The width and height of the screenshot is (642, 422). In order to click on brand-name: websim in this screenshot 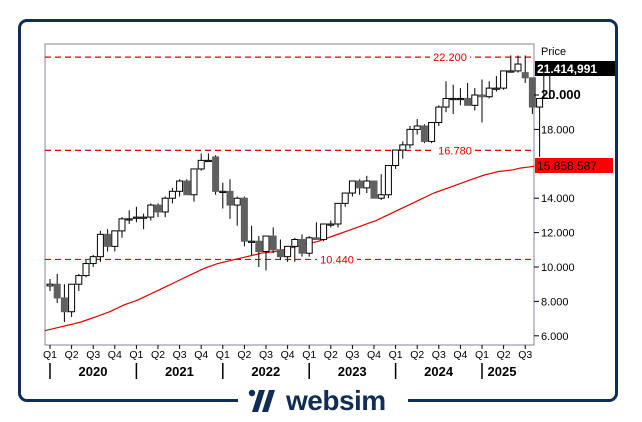, I will do `click(336, 400)`.